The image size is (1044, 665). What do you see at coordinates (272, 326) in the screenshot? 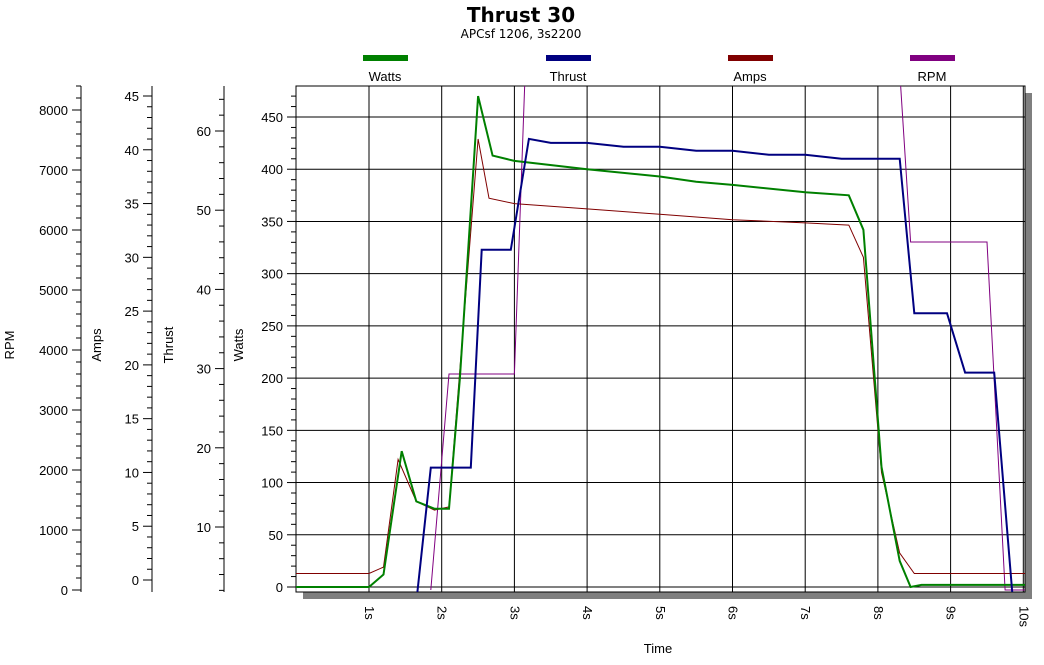
I see `y-tick-label: 250` at bounding box center [272, 326].